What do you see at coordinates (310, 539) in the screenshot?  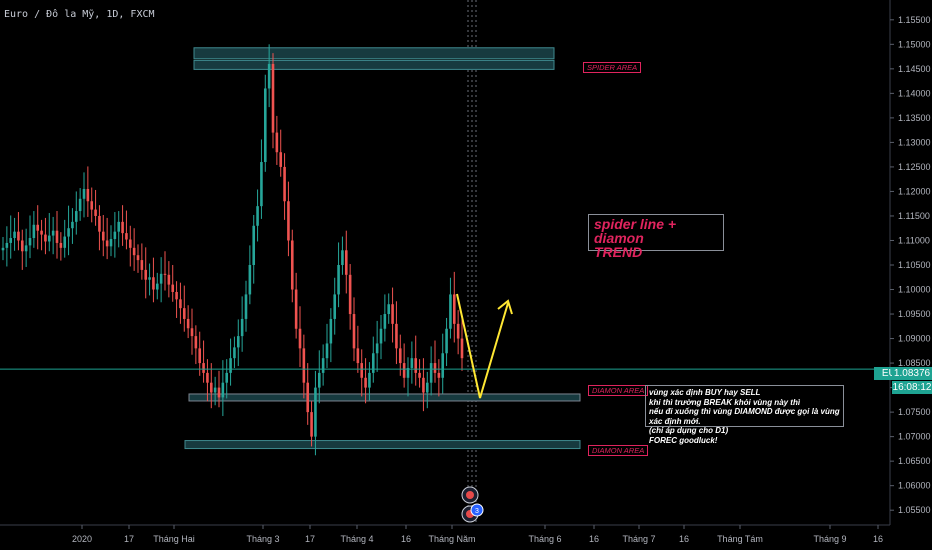 I see `time-tick-label: 17` at bounding box center [310, 539].